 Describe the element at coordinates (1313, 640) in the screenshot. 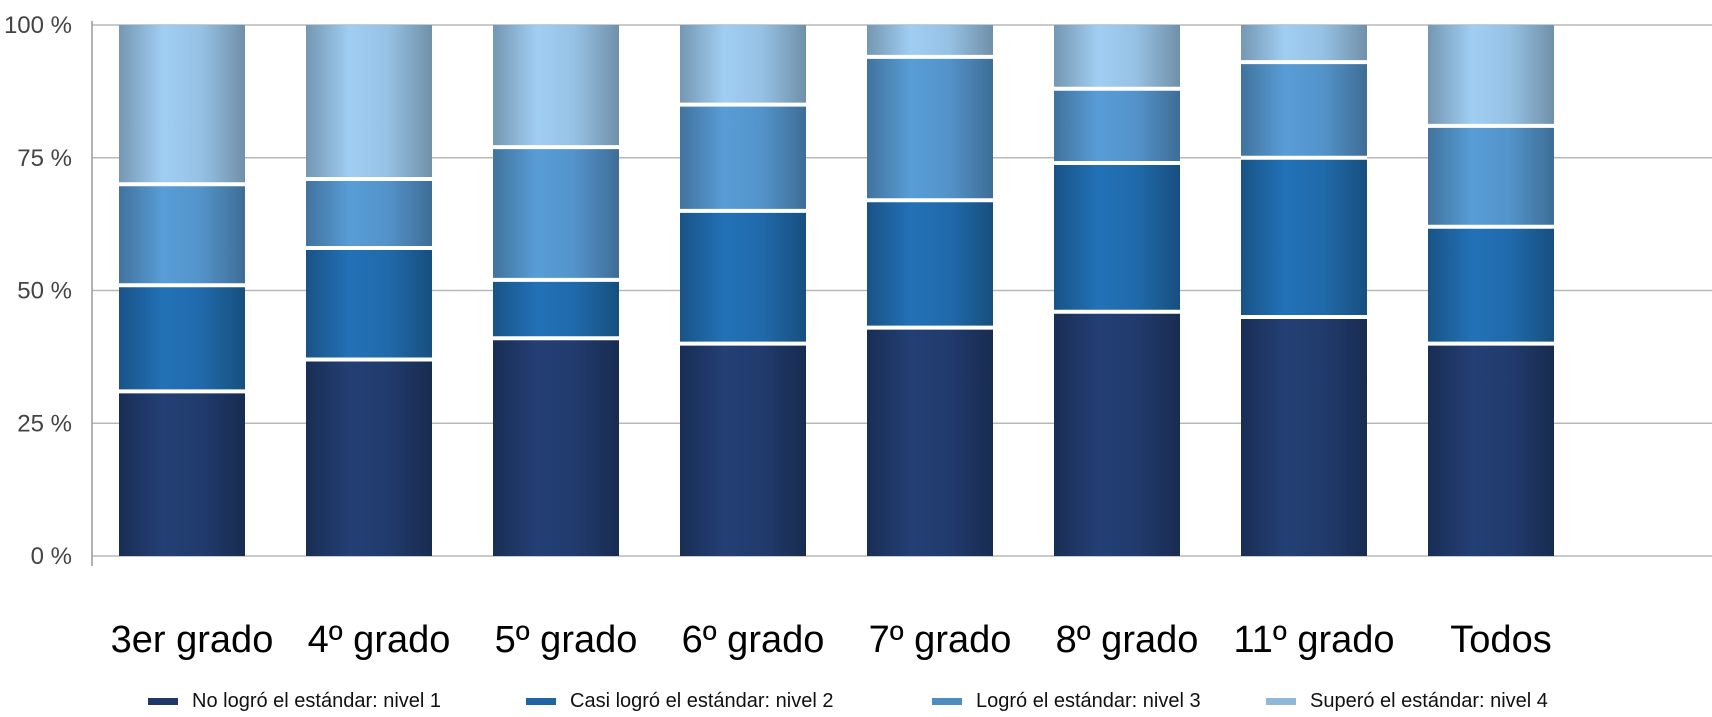

I see `x-tick-label: 11º grado` at that location.